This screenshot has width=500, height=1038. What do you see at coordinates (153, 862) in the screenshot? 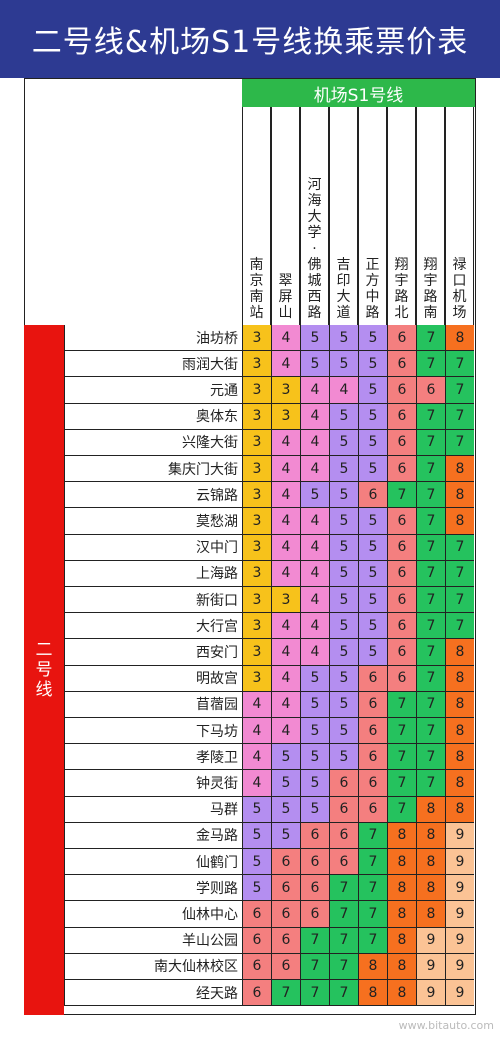
I see `station-name: 仙鹤门` at bounding box center [153, 862].